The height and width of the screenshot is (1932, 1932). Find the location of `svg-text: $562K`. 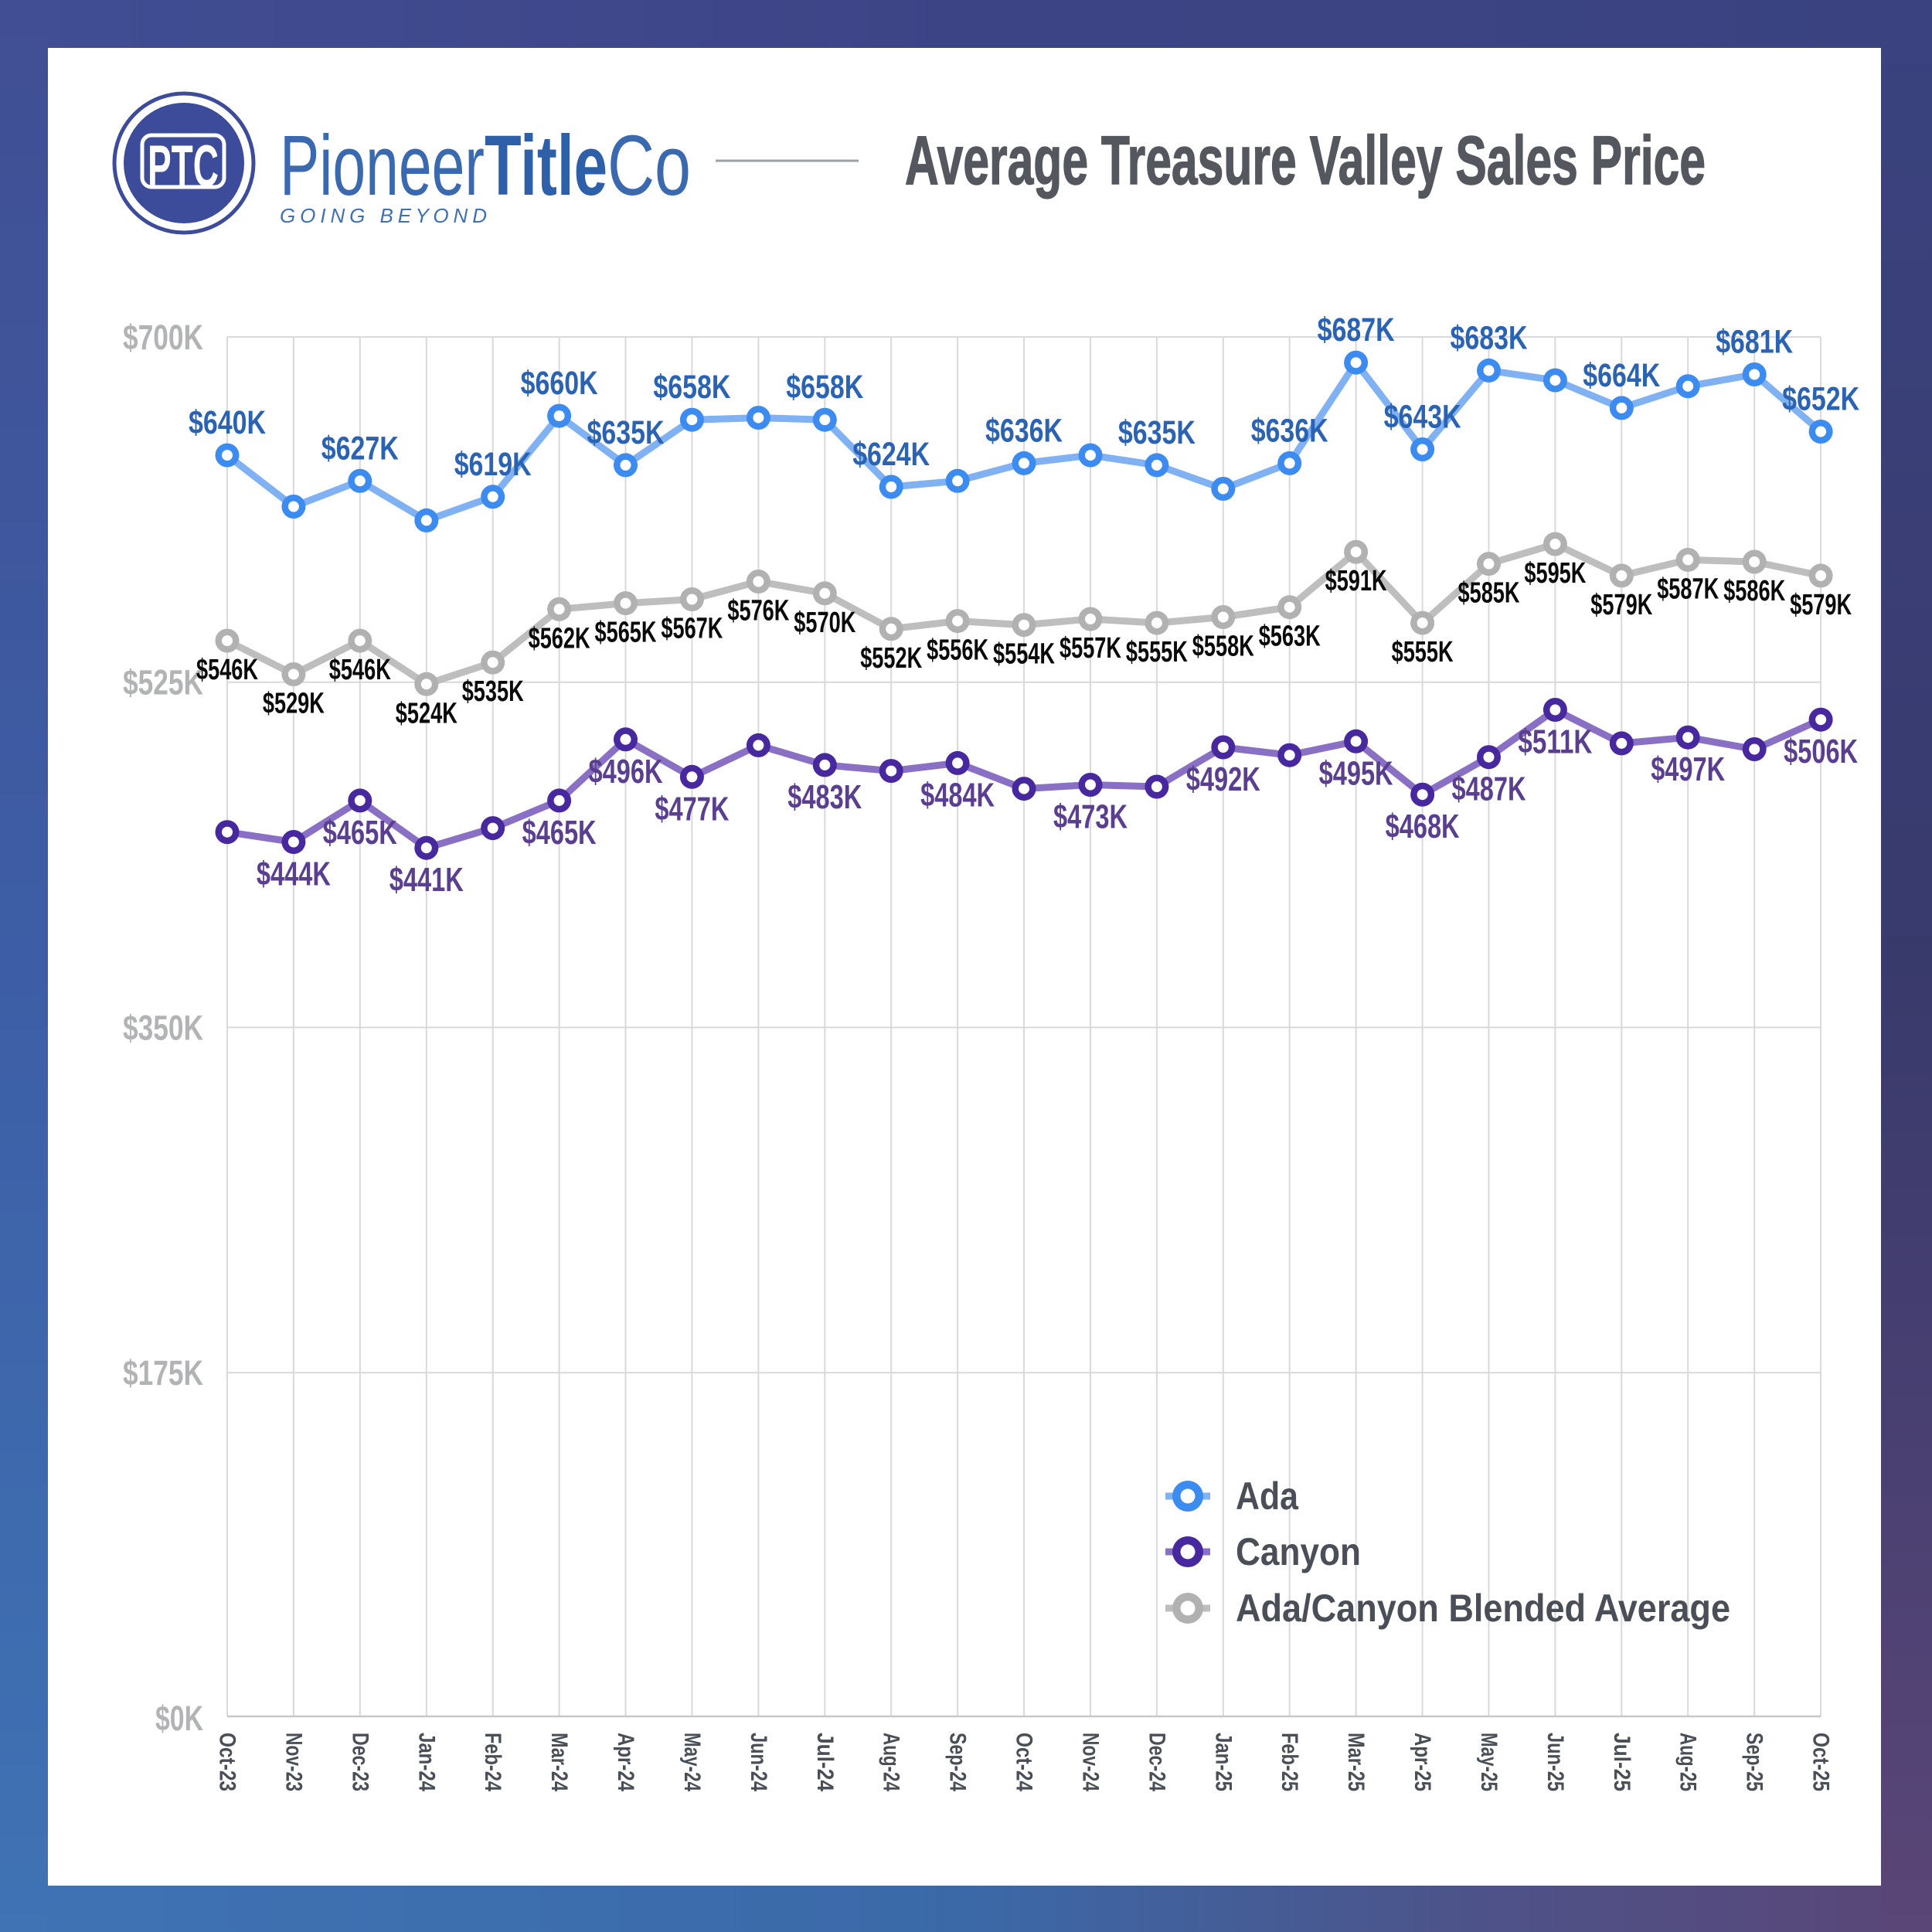

svg-text: $562K is located at coordinates (560, 638).